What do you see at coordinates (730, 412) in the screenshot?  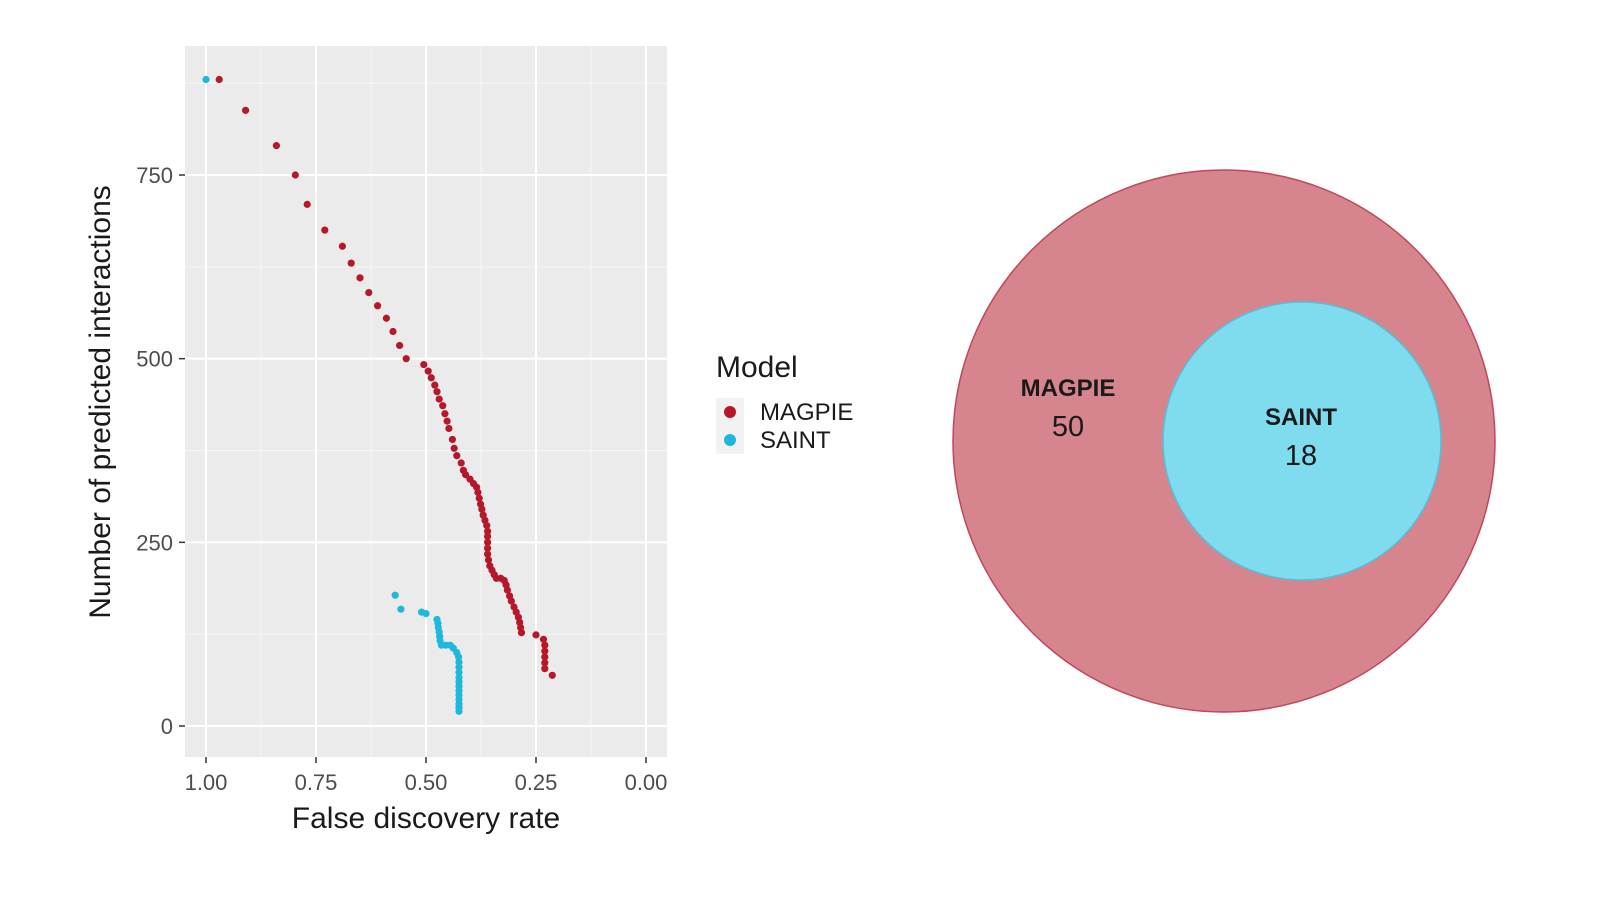 I see `legend-key-magpie` at bounding box center [730, 412].